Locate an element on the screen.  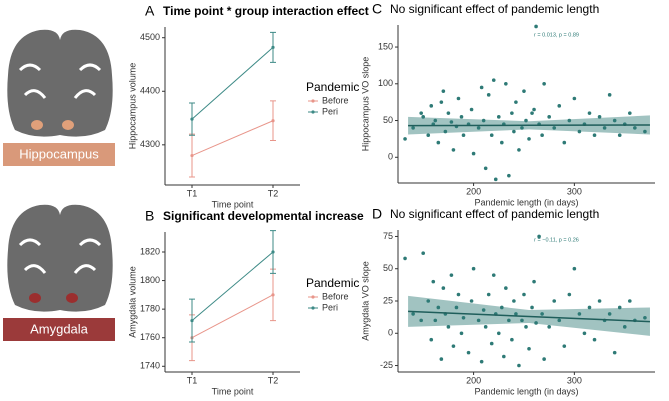
x-tick-label: T1 is located at coordinates (192, 193).